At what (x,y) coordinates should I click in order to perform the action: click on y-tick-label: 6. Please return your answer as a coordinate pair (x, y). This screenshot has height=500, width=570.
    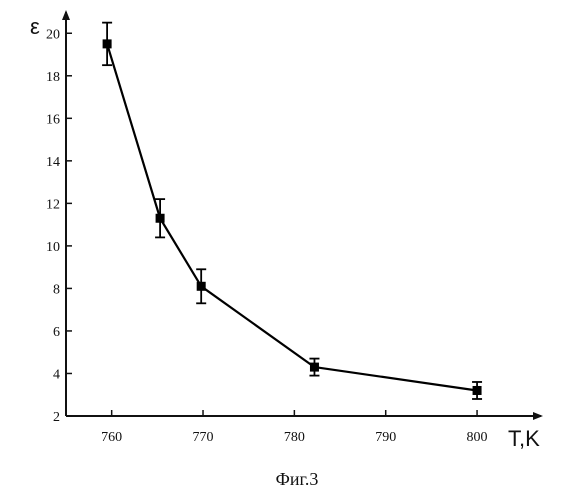
    Looking at the image, I should click on (56, 332).